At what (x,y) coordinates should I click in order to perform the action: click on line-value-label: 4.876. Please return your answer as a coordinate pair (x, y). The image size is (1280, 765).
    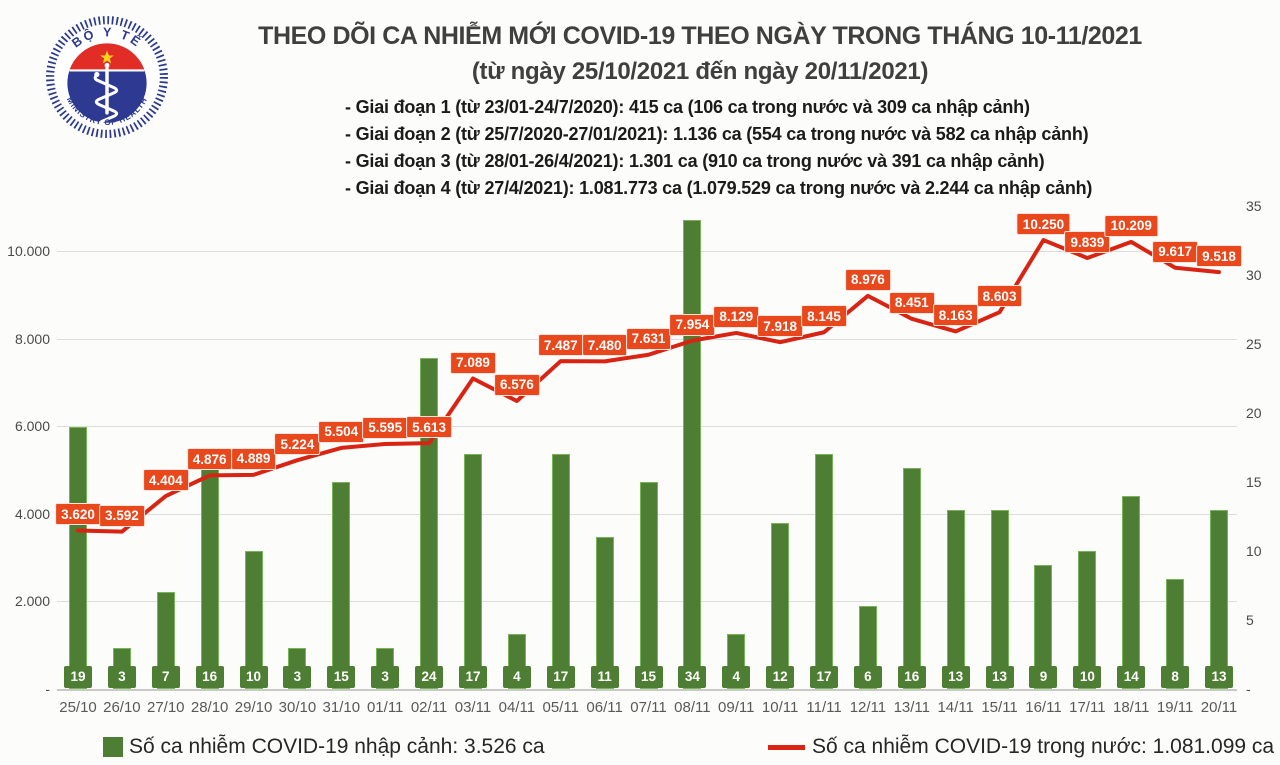
    Looking at the image, I should click on (209, 459).